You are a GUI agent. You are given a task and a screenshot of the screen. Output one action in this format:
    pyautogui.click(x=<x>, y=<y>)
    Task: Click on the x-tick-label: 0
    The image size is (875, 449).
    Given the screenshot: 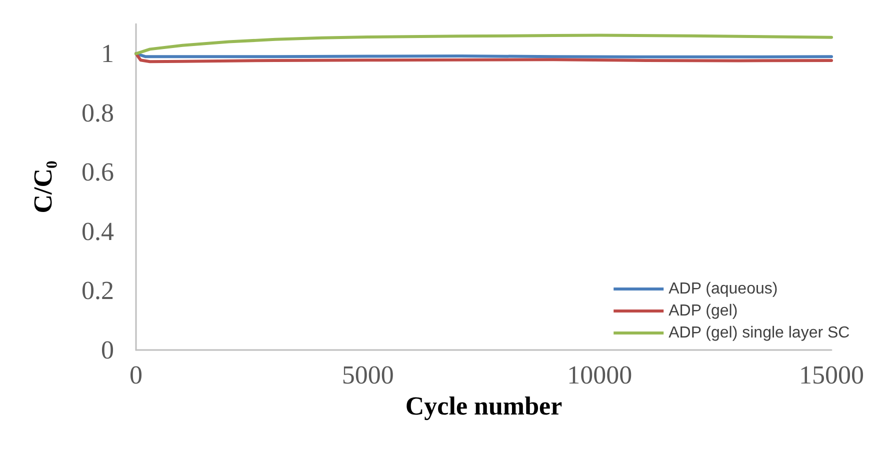 What is the action you would take?
    pyautogui.click(x=136, y=375)
    